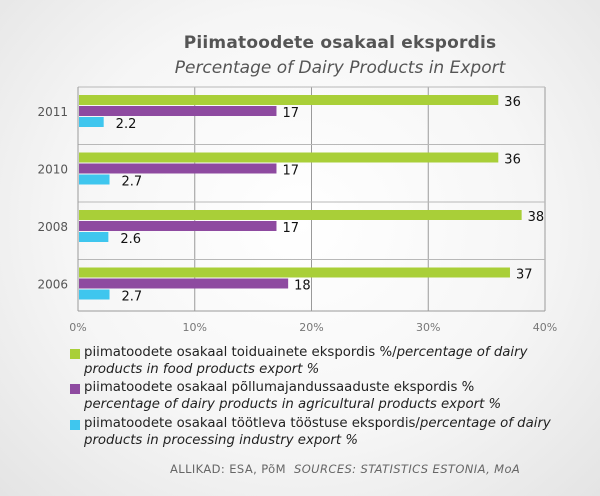  I want to click on x-tick-label: 40%, so click(545, 327).